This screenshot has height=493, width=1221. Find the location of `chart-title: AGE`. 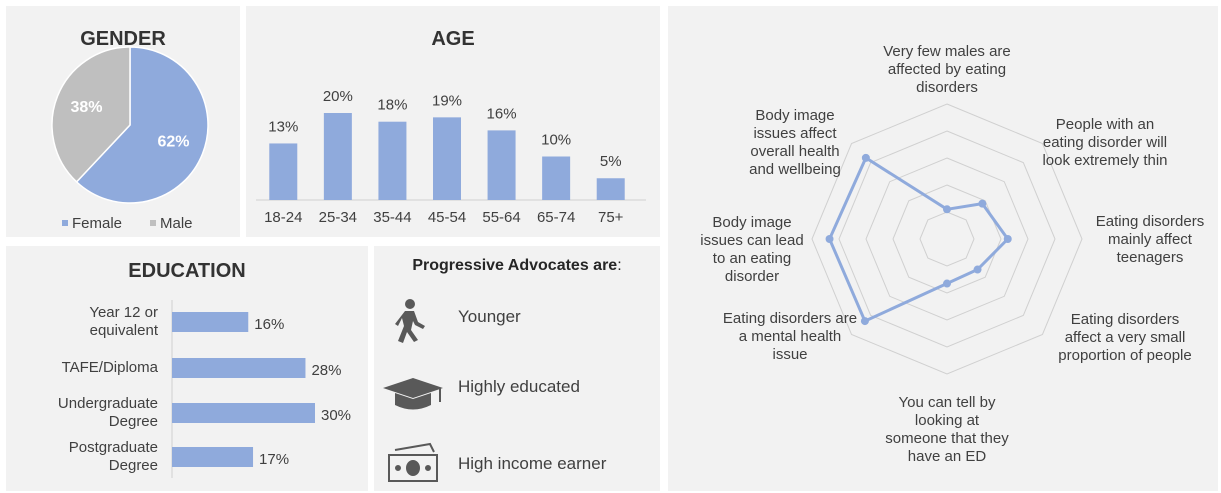

chart-title: AGE is located at coordinates (453, 39).